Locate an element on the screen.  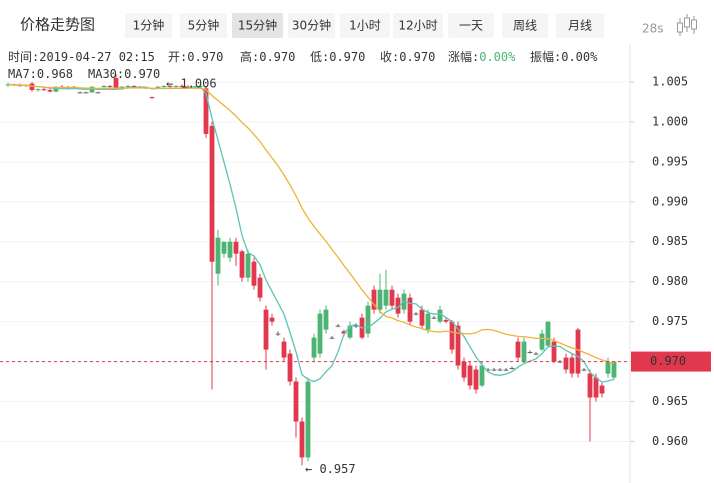
info-field: 低:0.970 is located at coordinates (337, 57).